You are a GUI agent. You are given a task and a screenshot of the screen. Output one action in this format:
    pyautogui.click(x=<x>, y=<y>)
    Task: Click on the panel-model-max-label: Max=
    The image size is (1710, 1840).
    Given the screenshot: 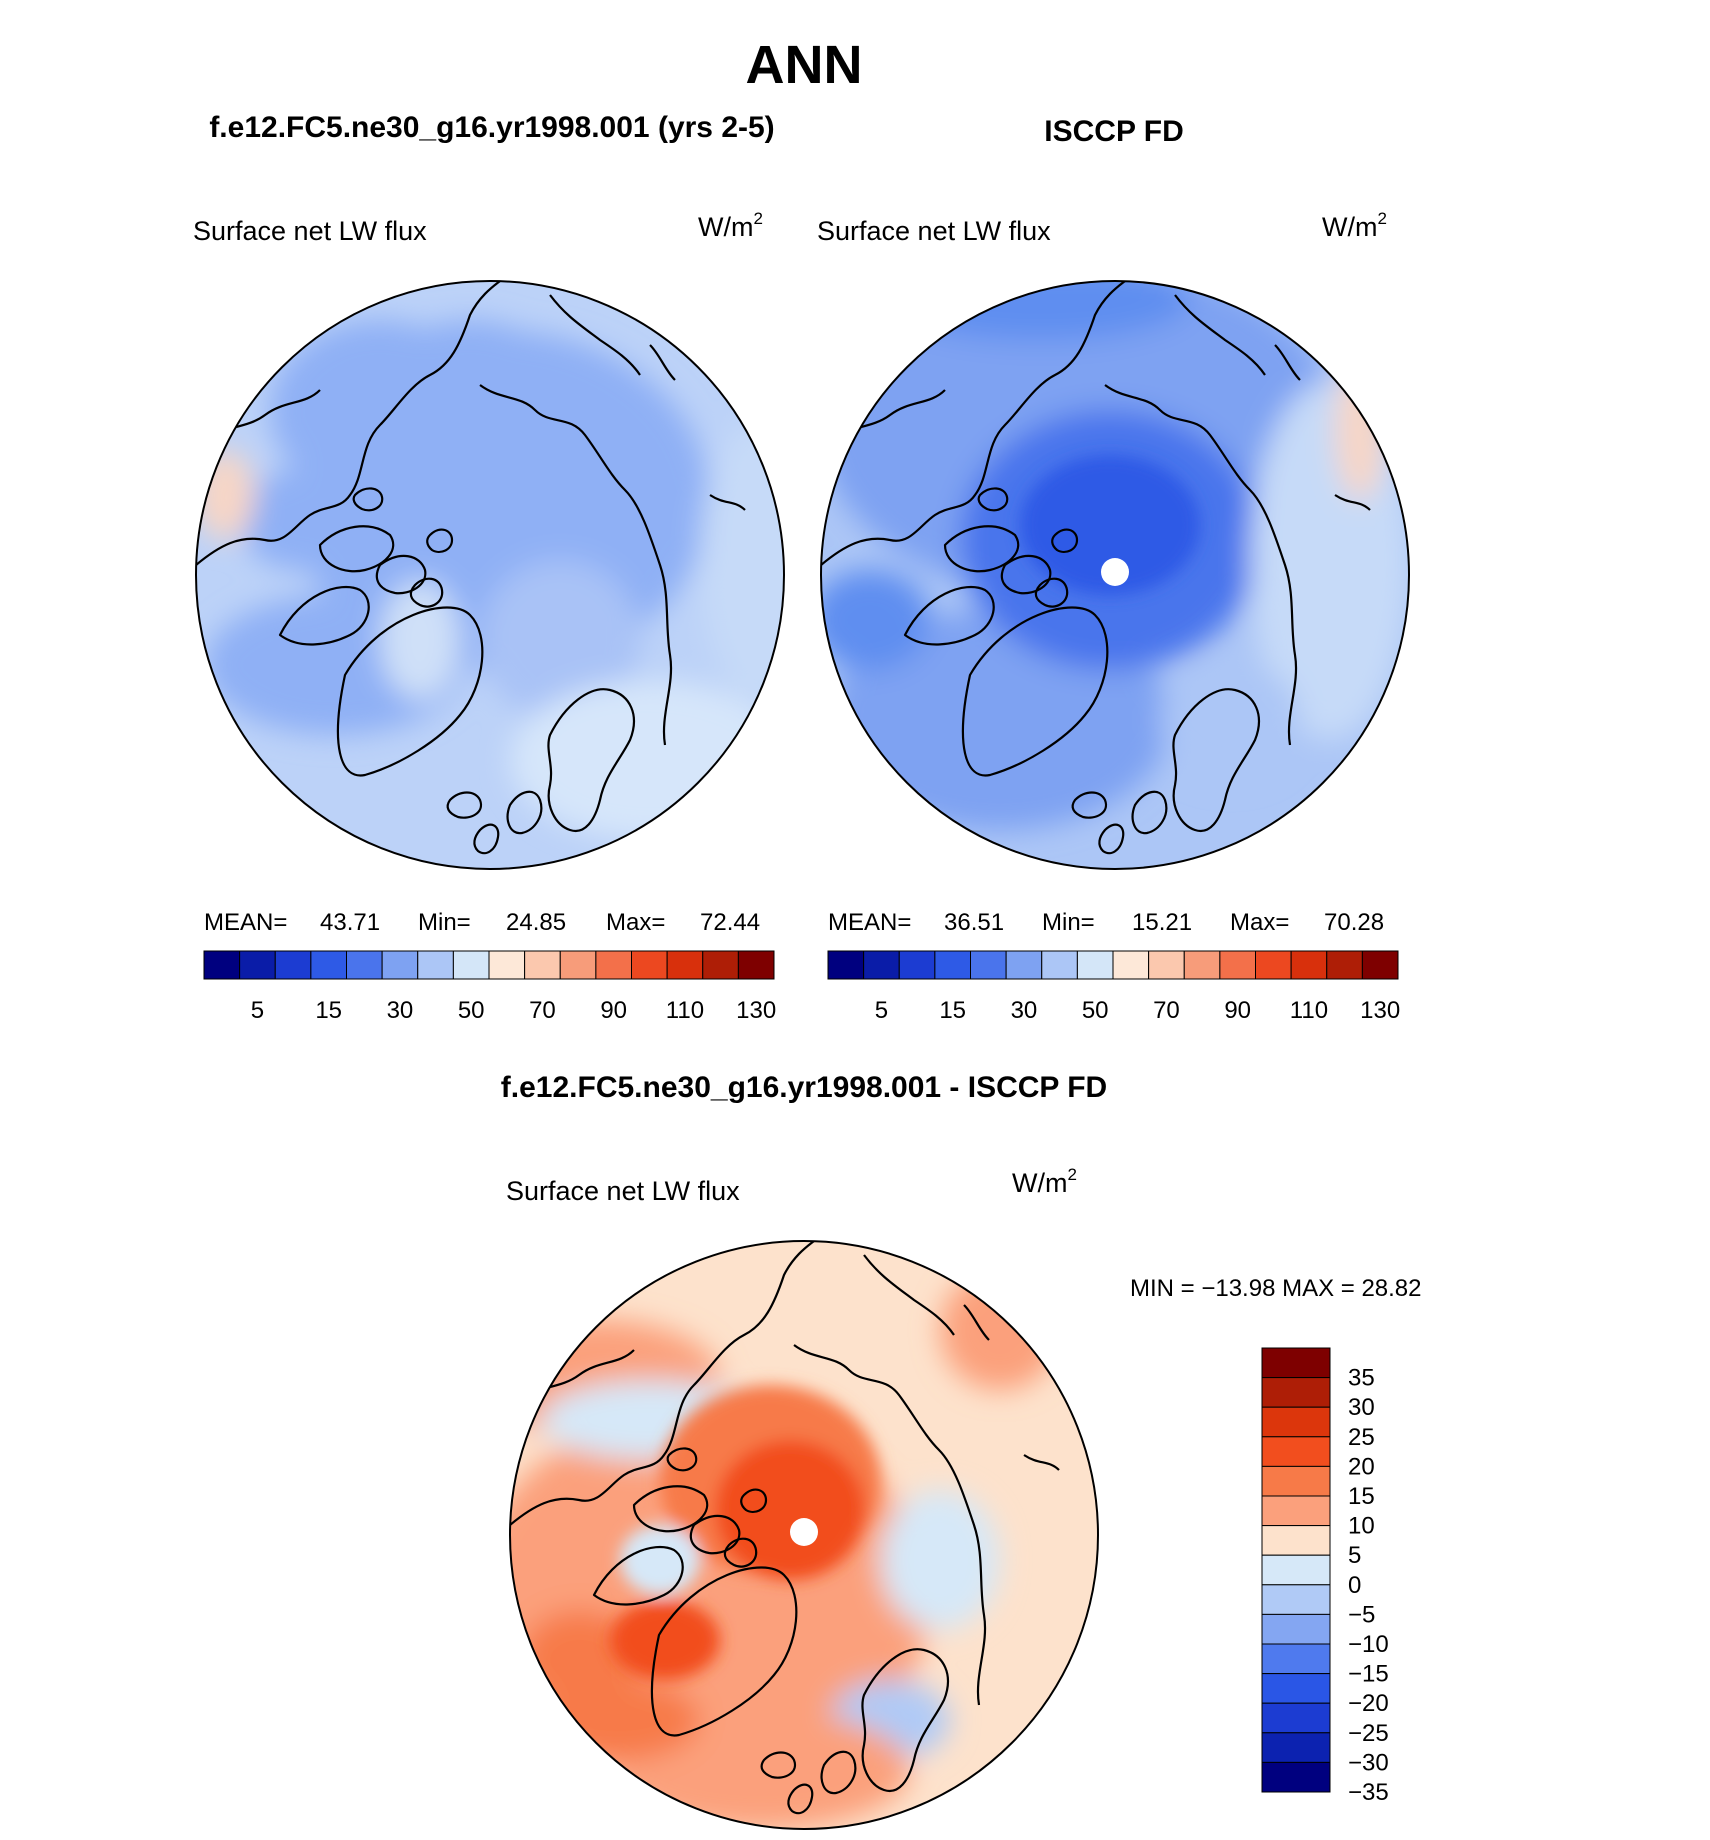 What is the action you would take?
    pyautogui.click(x=635, y=922)
    